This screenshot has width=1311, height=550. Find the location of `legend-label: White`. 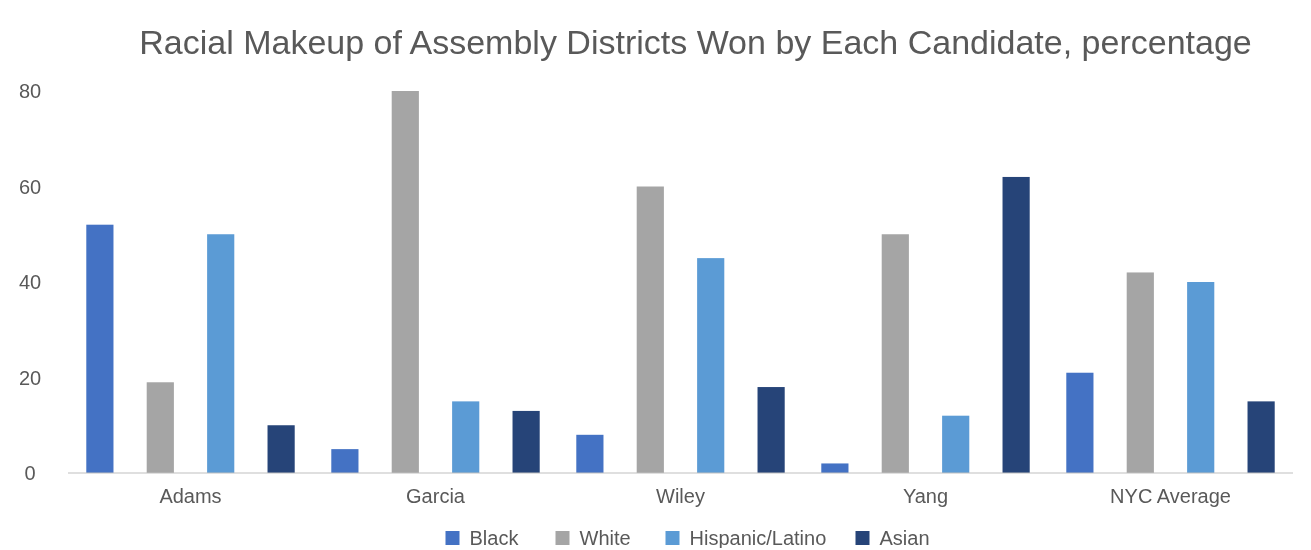

legend-label: White is located at coordinates (605, 538).